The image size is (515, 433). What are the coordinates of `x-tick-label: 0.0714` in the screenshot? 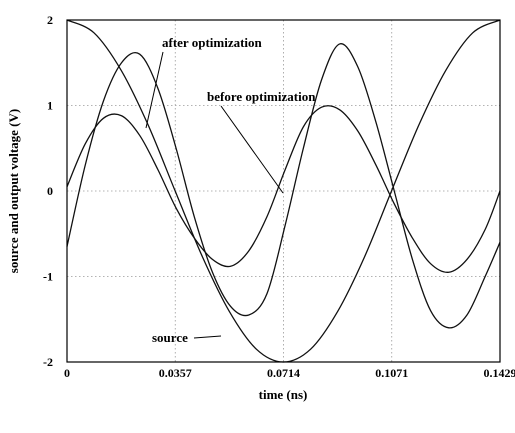 It's located at (283, 373).